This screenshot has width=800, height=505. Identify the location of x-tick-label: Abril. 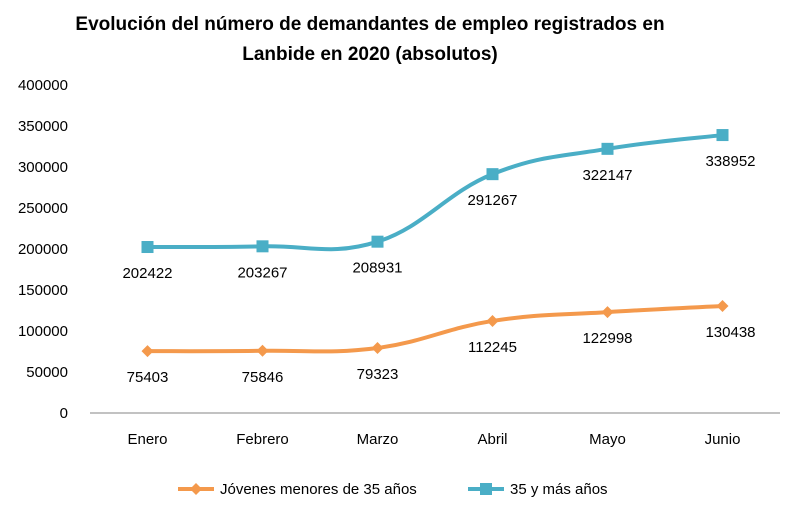
(492, 439).